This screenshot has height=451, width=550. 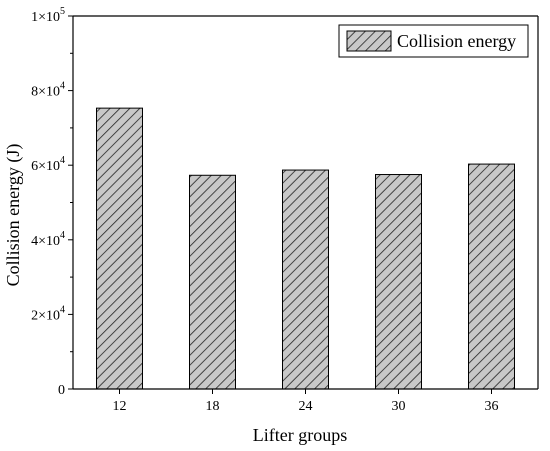 I want to click on legend-label: Collision energy, so click(x=456, y=41).